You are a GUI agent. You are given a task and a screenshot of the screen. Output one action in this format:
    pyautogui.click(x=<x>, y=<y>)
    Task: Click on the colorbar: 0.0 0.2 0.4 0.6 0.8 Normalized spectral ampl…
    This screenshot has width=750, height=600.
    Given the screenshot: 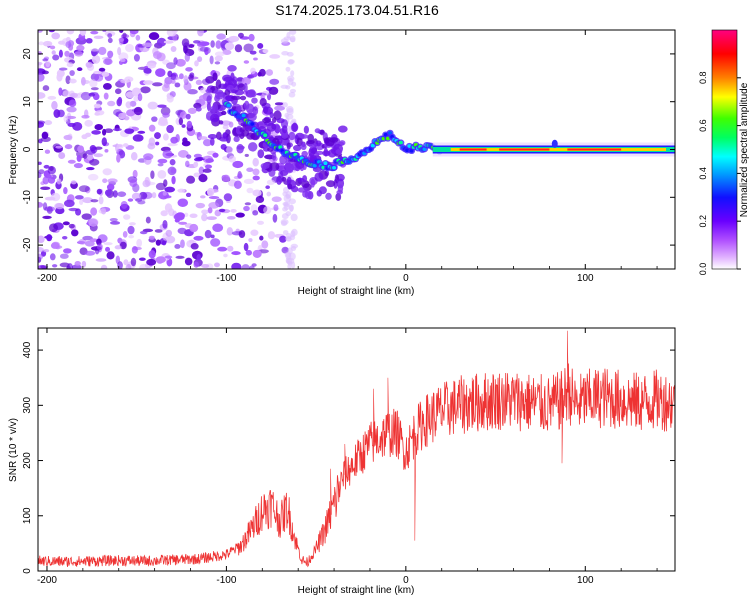 What is the action you would take?
    pyautogui.click(x=724, y=152)
    